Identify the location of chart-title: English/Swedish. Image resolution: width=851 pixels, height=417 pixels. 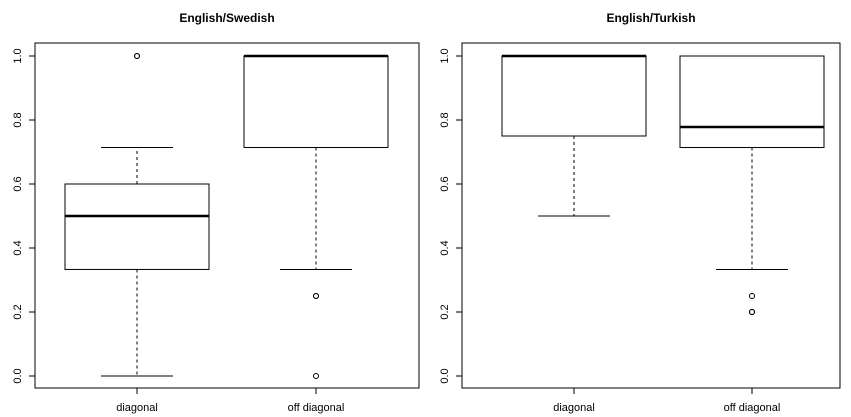
(226, 18).